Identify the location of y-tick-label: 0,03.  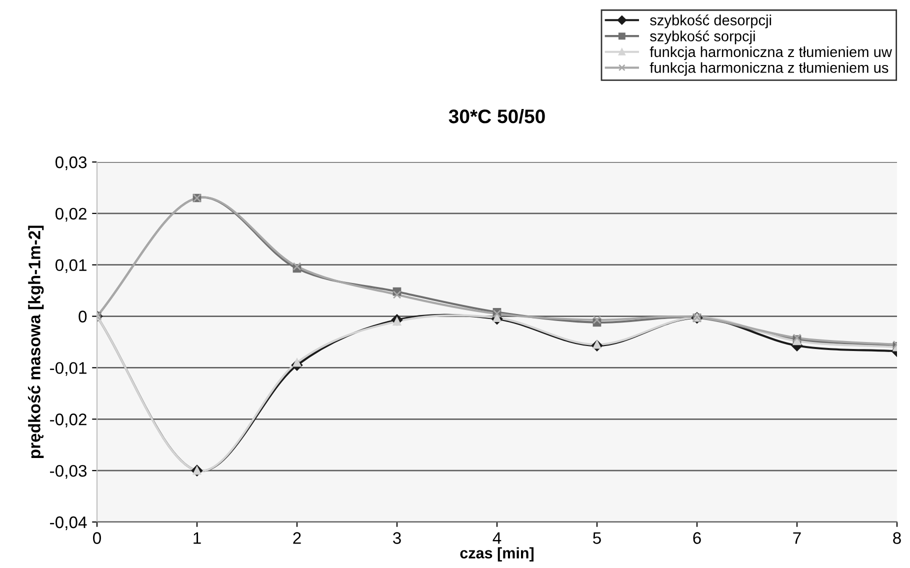
(71, 163).